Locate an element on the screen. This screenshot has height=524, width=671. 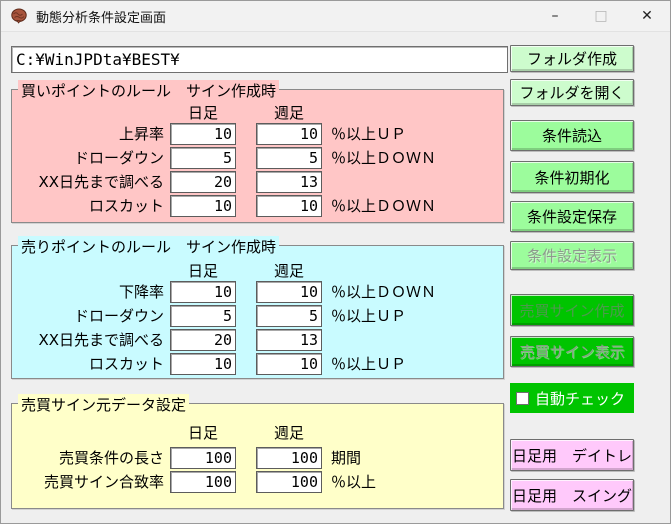
sell-losscut-weekly-input is located at coordinates (289, 363).